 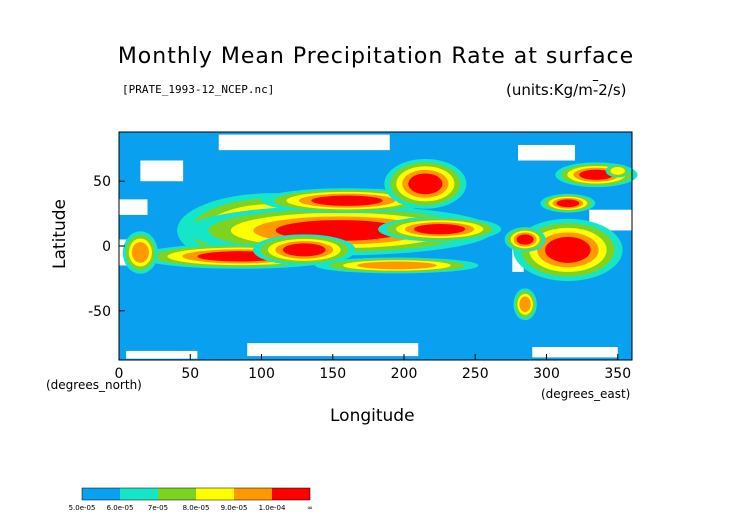 I want to click on x-tick-label: 300, so click(x=546, y=374).